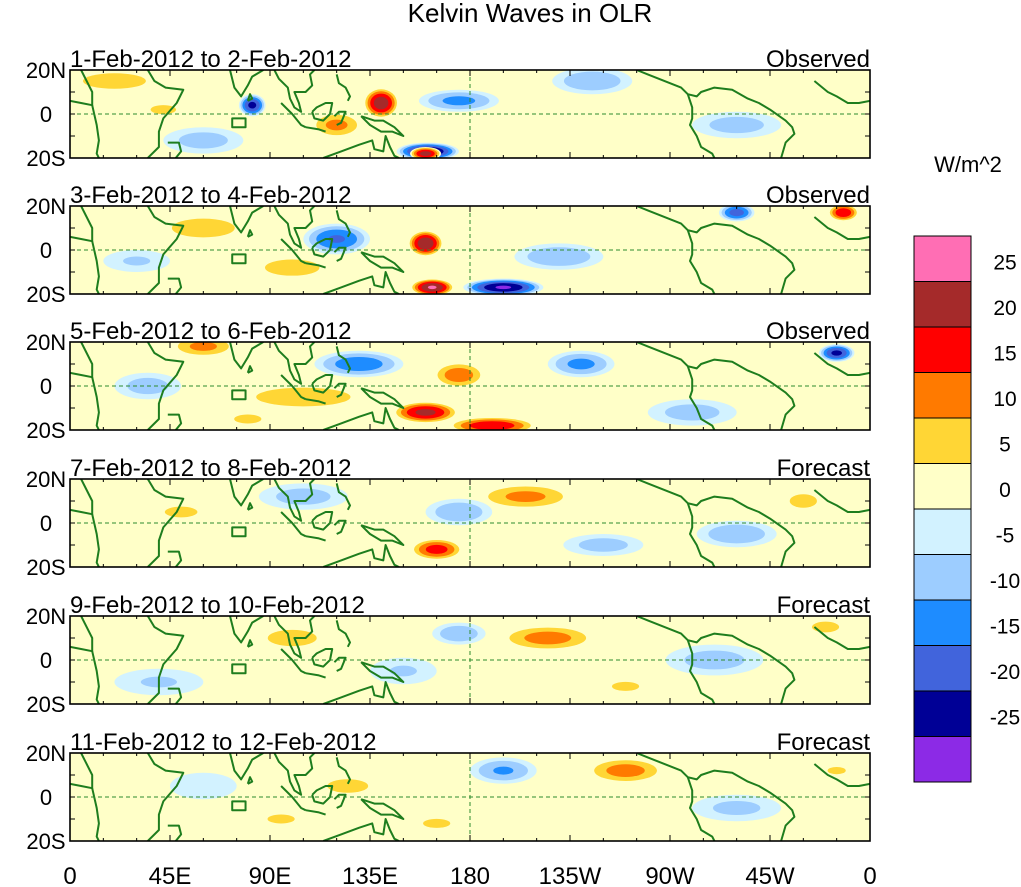  Describe the element at coordinates (448, 108) in the screenshot. I see `map-panel: 1-Feb-2012 to 2-Feb-2012 Observed 20N 0 20S` at that location.